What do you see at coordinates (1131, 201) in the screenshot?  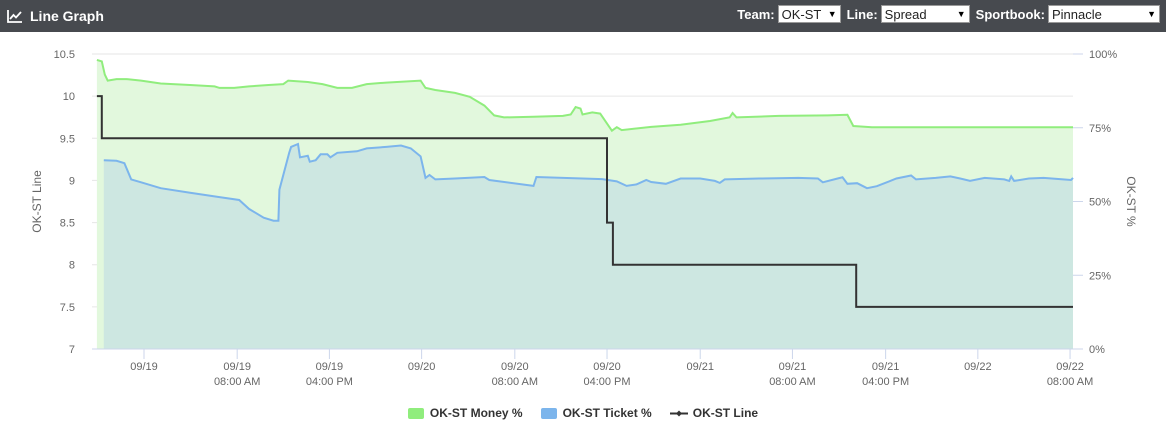 I see `right-axis-title: OK-ST %` at bounding box center [1131, 201].